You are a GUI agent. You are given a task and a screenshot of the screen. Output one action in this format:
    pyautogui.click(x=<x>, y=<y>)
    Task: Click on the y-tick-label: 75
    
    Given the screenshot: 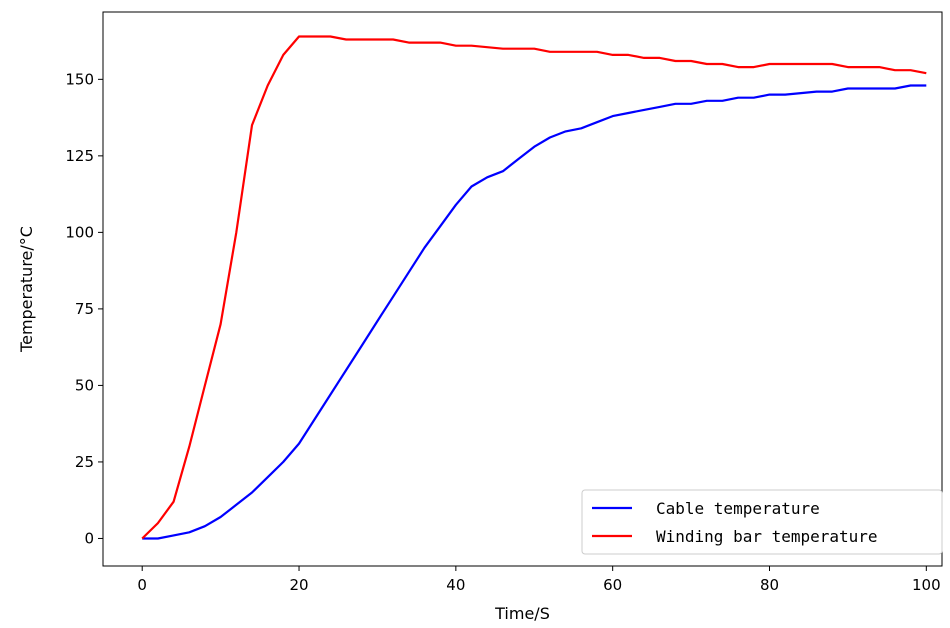 What is the action you would take?
    pyautogui.click(x=84, y=309)
    